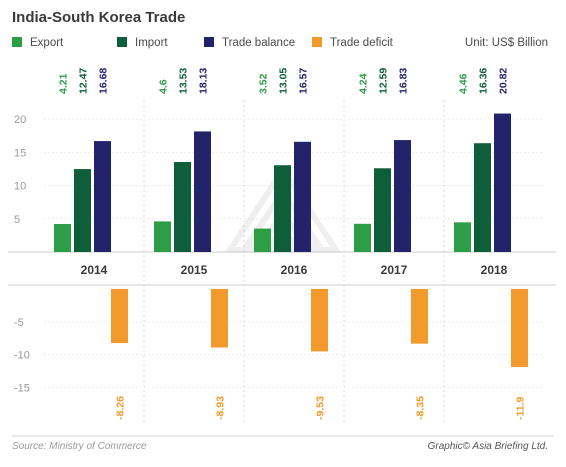 The height and width of the screenshot is (467, 566). Describe the element at coordinates (394, 270) in the screenshot. I see `year-label-2017: 2017` at that location.